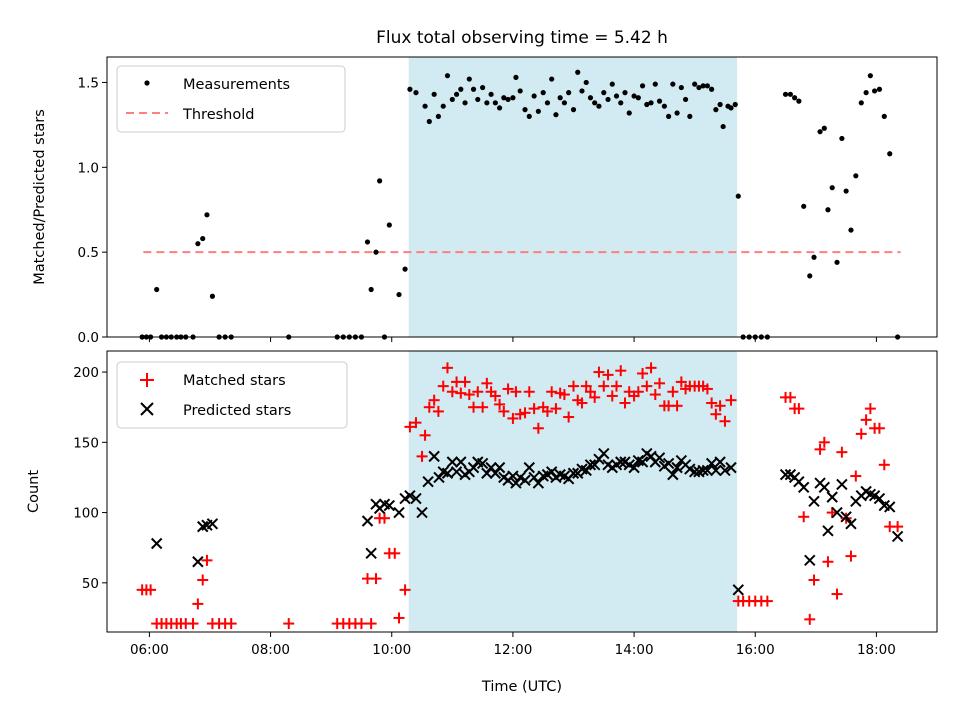 The width and height of the screenshot is (960, 720). Describe the element at coordinates (88, 168) in the screenshot. I see `y-tick-label: 1.0` at that location.